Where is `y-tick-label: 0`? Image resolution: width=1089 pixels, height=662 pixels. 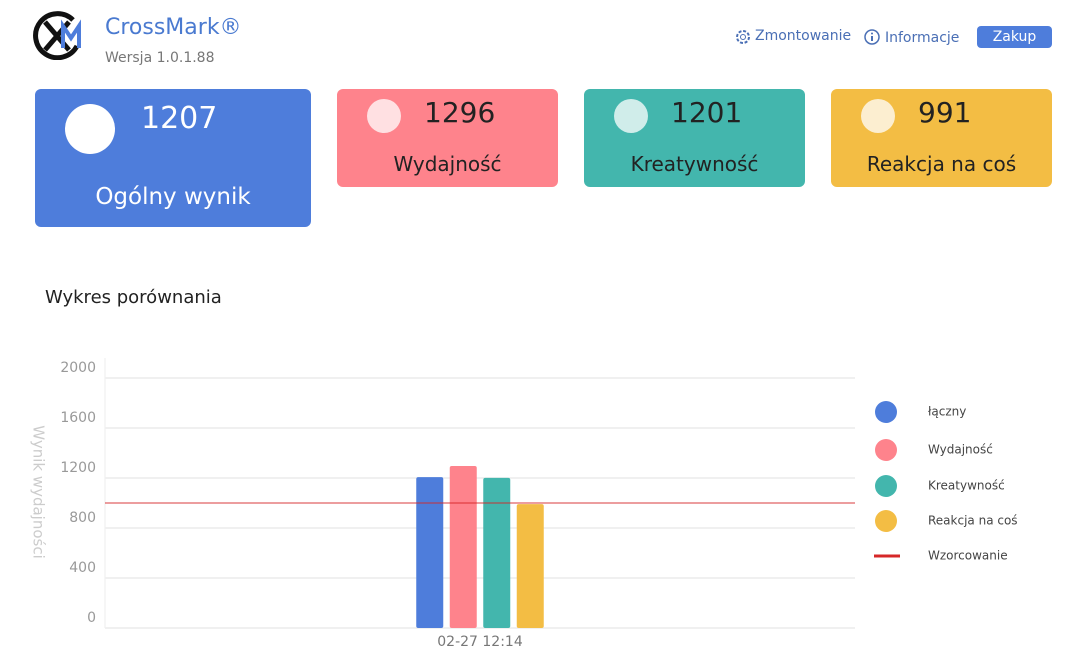 y-tick-label: 0 is located at coordinates (91, 618).